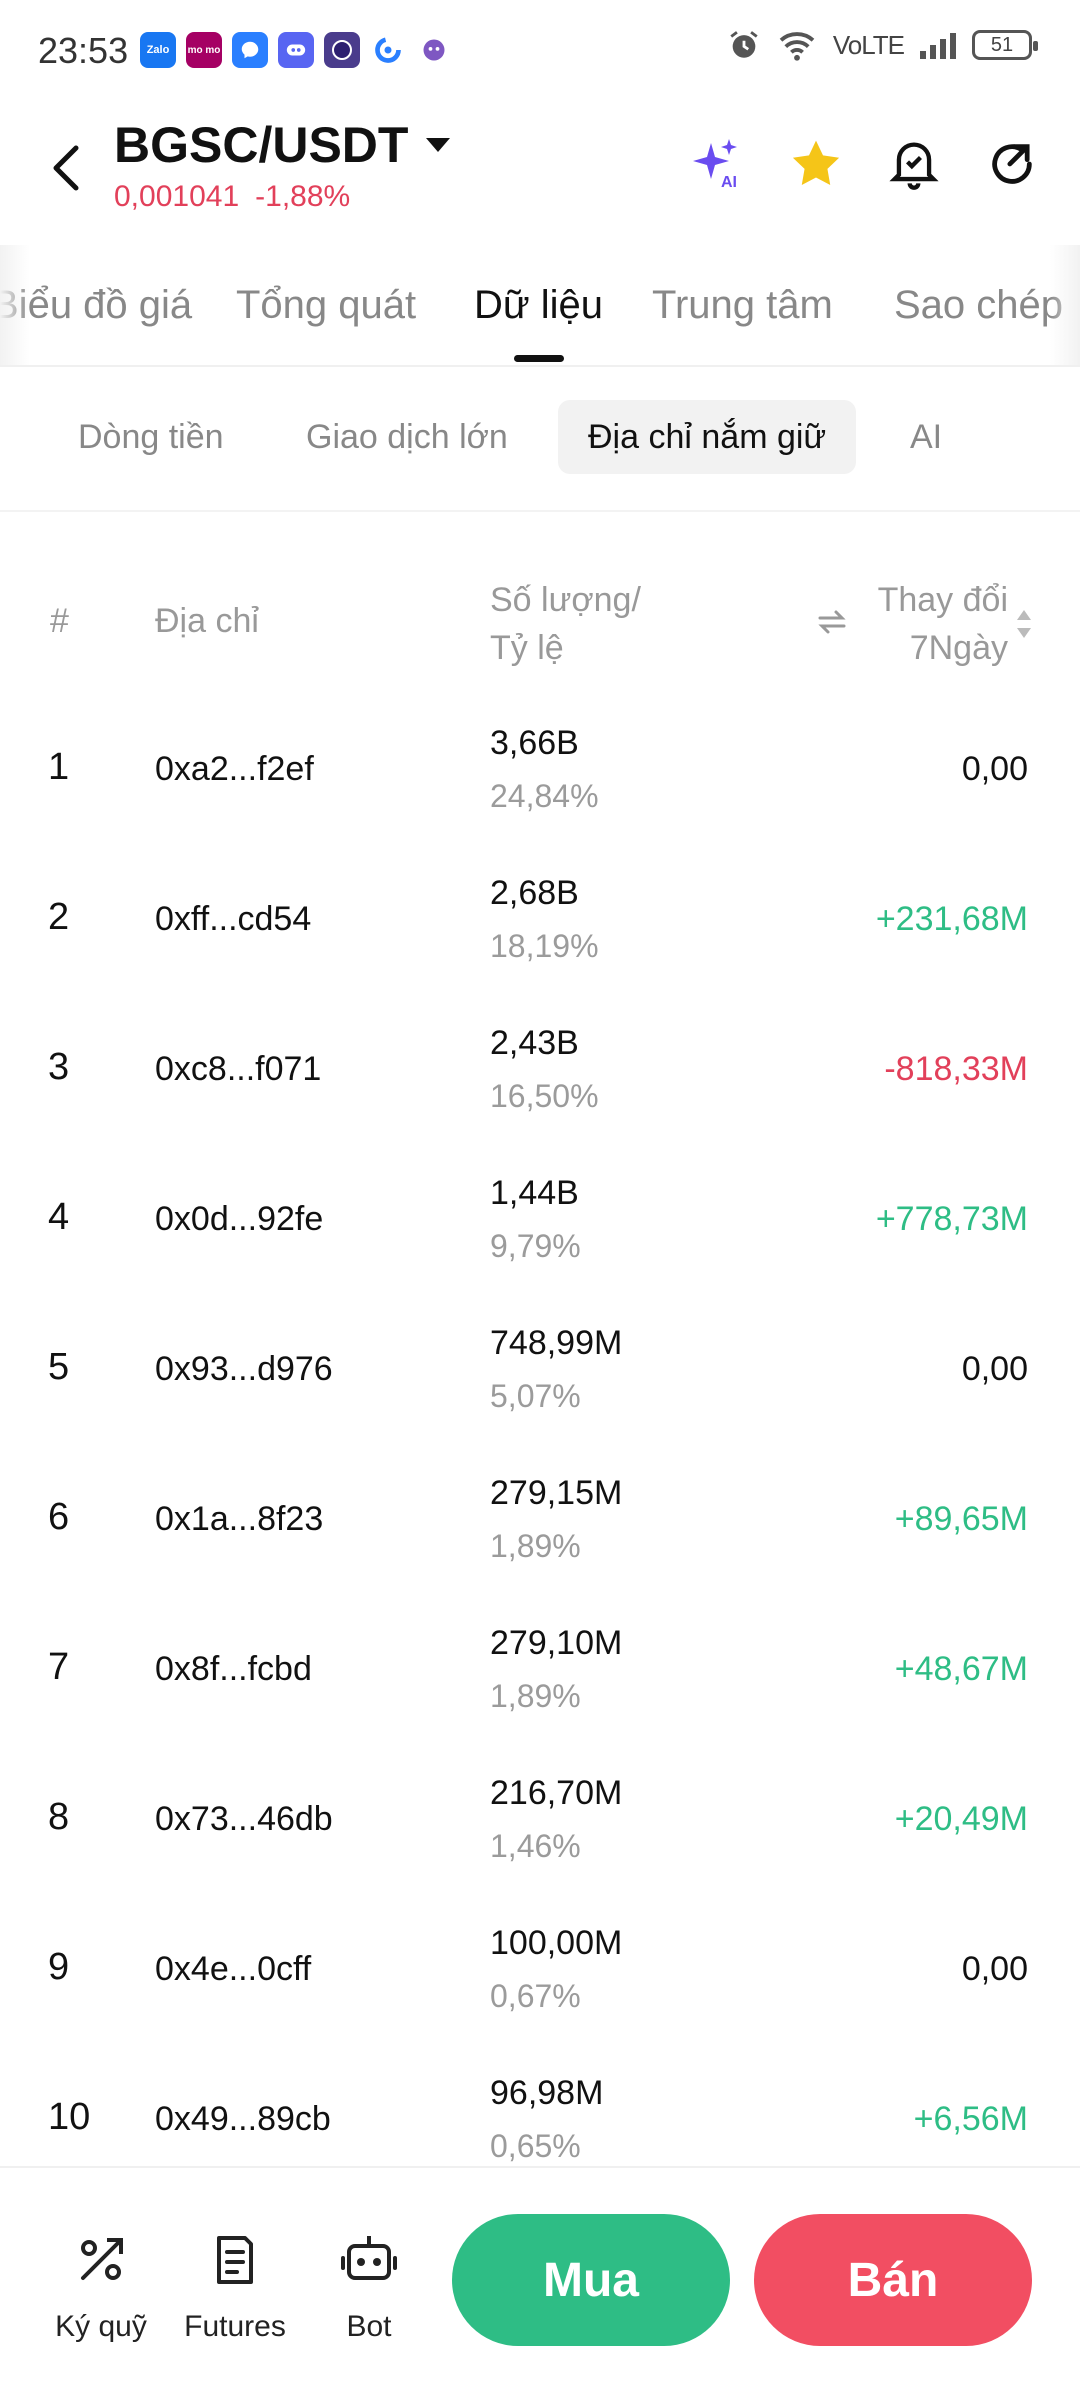 The width and height of the screenshot is (1080, 2392). Describe the element at coordinates (239, 1219) in the screenshot. I see `row-address: 0x0d...92fe` at that location.